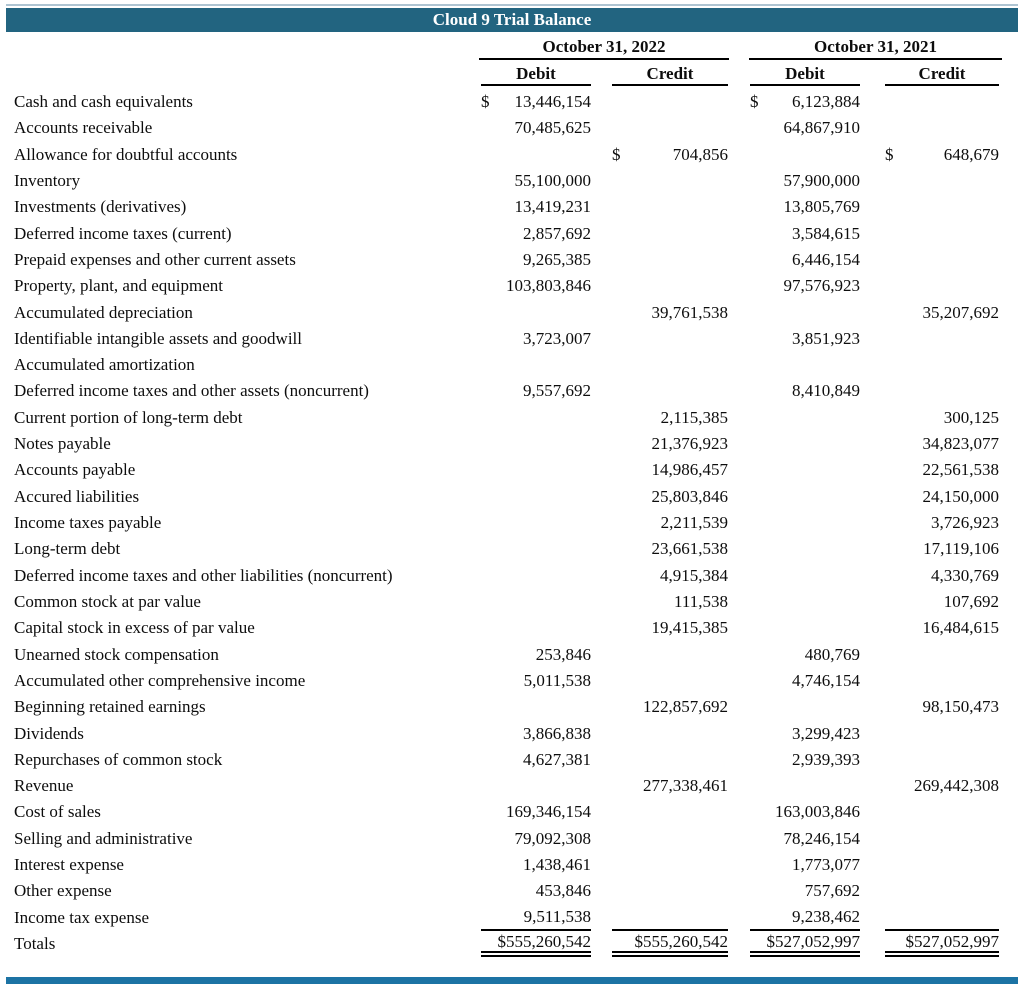  What do you see at coordinates (557, 338) in the screenshot?
I see `amount-value: 3,723,007` at bounding box center [557, 338].